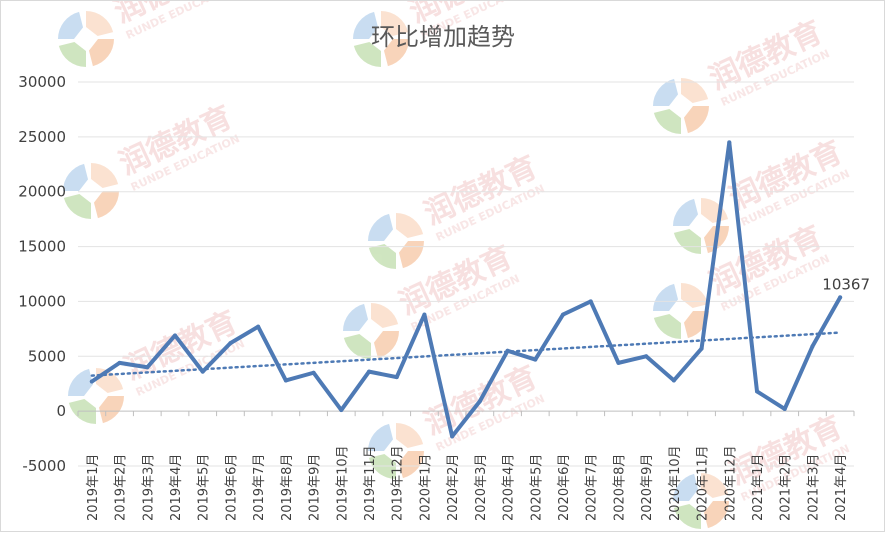 This screenshot has height=533, width=885. I want to click on x-tick-label: 2019年11月, so click(370, 483).